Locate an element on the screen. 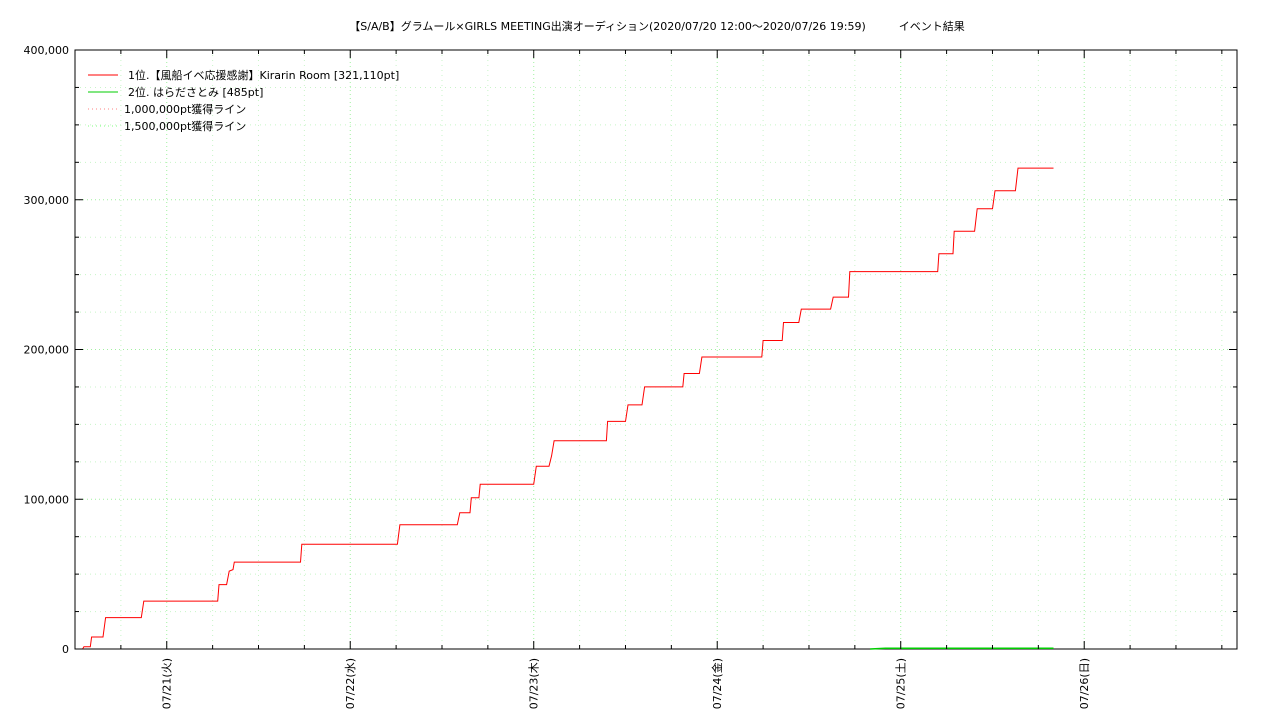 The image size is (1280, 720). x-tick-label: 07/21(火) is located at coordinates (167, 683).